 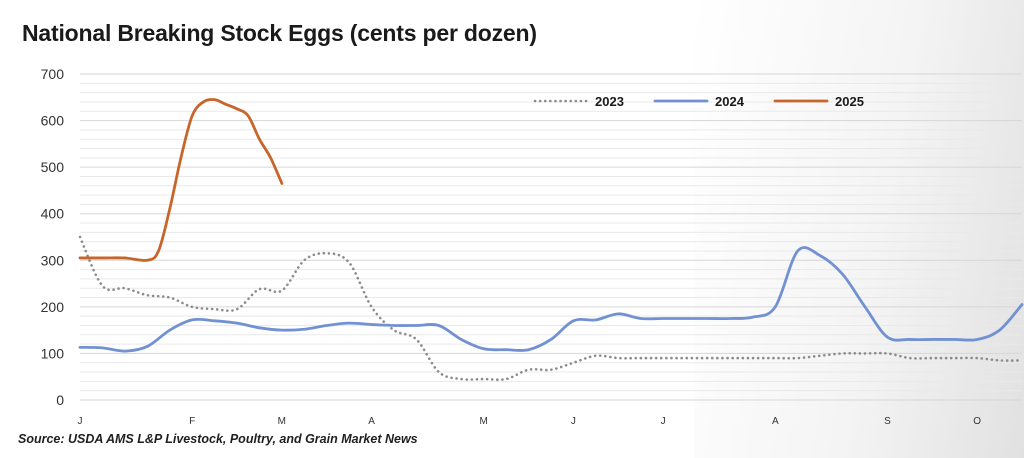 What do you see at coordinates (698, 101) in the screenshot?
I see `legend: 2023 2024 2025` at bounding box center [698, 101].